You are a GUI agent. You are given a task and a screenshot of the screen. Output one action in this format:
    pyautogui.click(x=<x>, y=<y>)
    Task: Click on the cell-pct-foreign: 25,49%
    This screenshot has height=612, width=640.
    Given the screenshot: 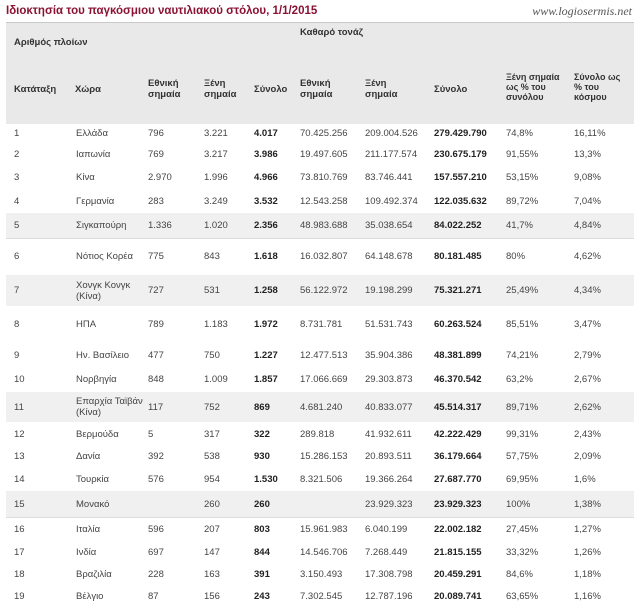 What is the action you would take?
    pyautogui.click(x=522, y=290)
    